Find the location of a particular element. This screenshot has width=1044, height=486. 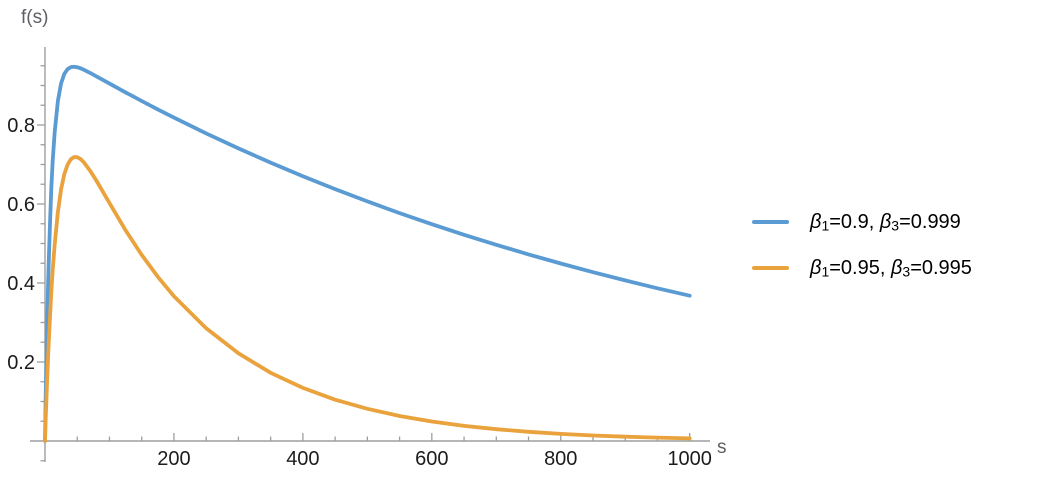

y-tick-label: 0.8 is located at coordinates (21, 126).